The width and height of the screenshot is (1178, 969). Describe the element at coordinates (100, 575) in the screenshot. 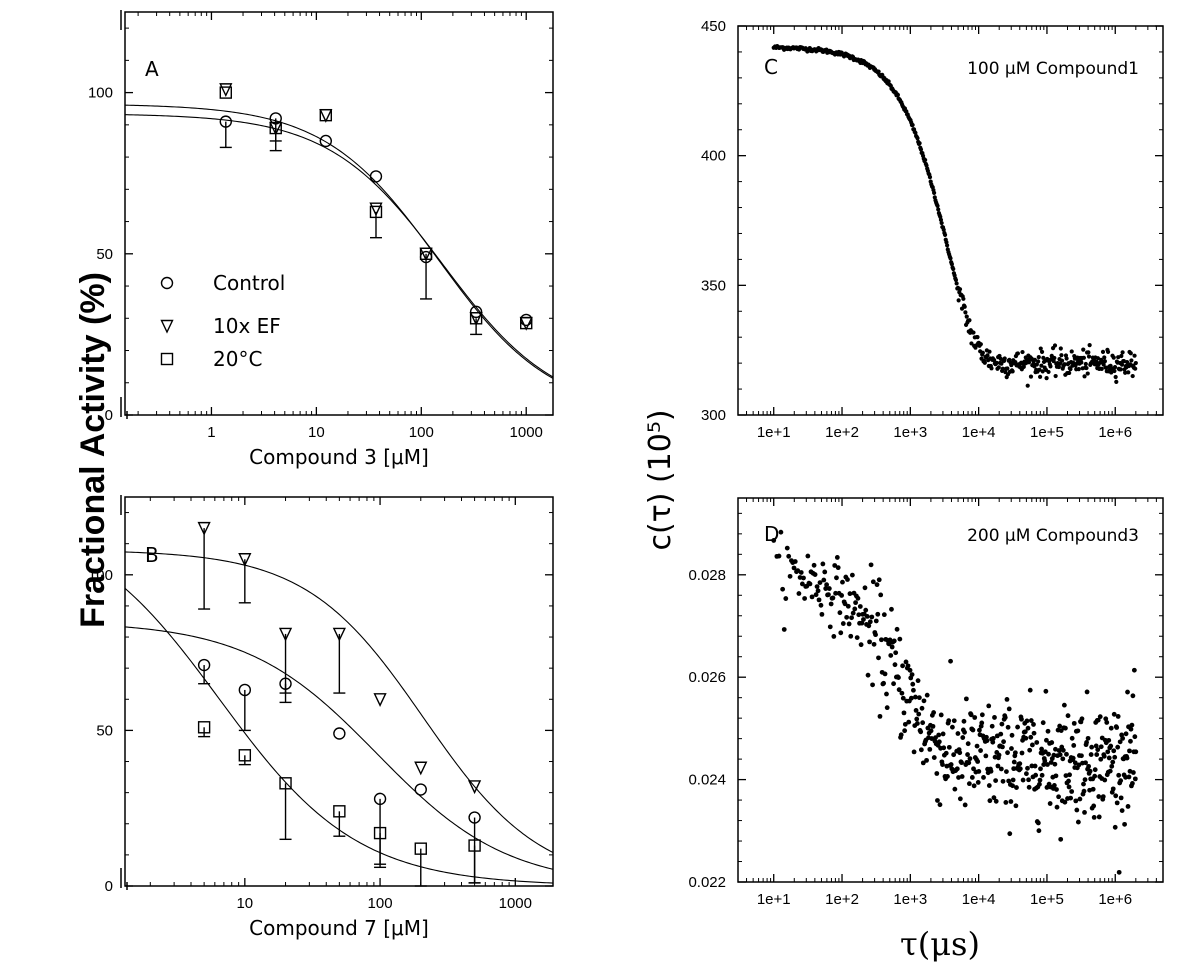

I see `y-tick-label: 100` at that location.